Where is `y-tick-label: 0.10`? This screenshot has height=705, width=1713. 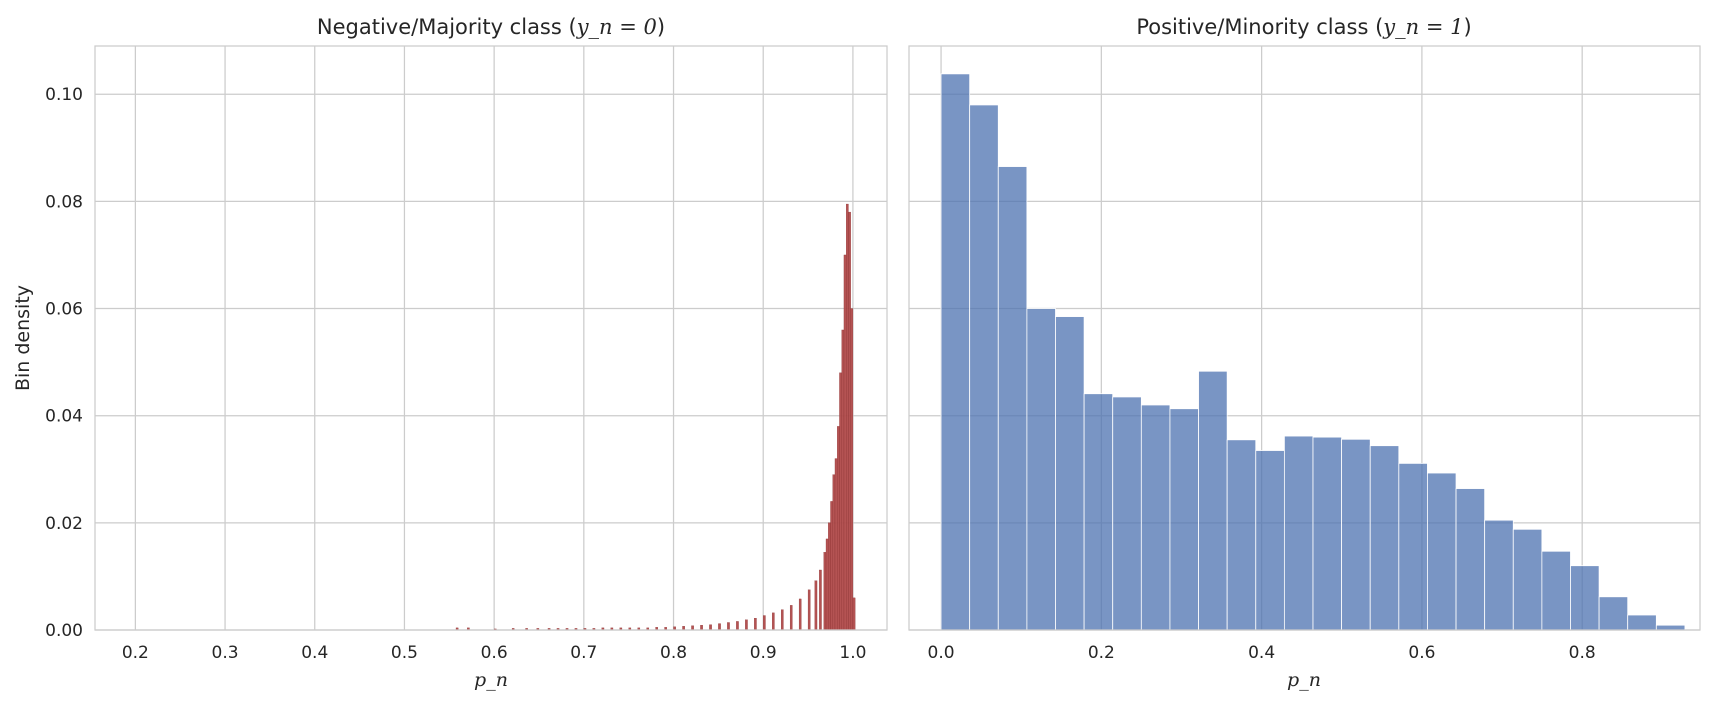 y-tick-label: 0.10 is located at coordinates (64, 95).